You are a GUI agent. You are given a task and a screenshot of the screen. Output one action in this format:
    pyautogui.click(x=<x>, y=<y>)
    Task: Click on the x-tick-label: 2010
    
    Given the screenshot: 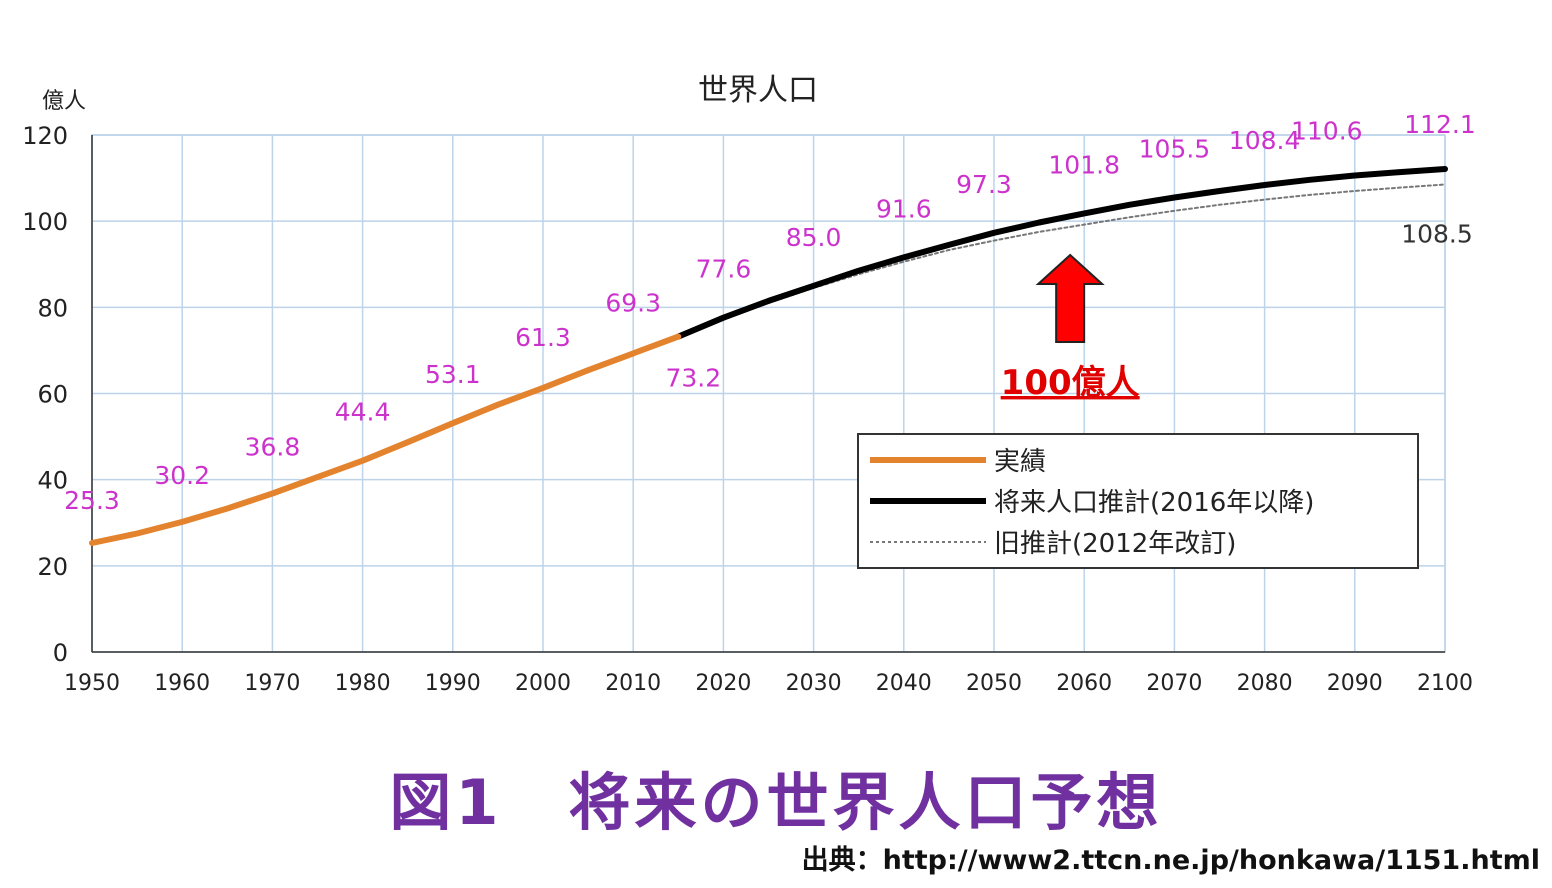 What is the action you would take?
    pyautogui.click(x=633, y=683)
    